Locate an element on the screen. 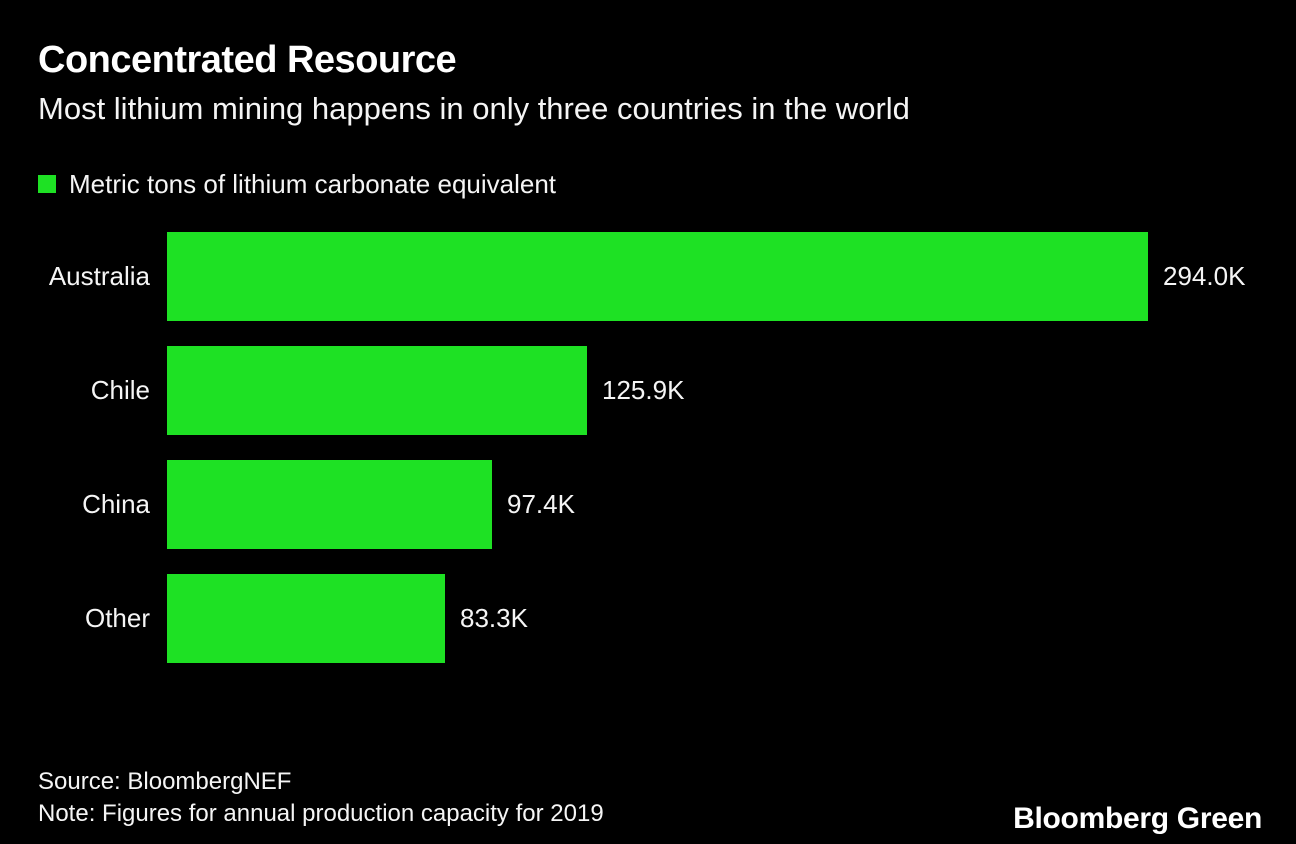 The width and height of the screenshot is (1296, 844). bloomberg-green-logo: Bloomberg Green is located at coordinates (1137, 818).